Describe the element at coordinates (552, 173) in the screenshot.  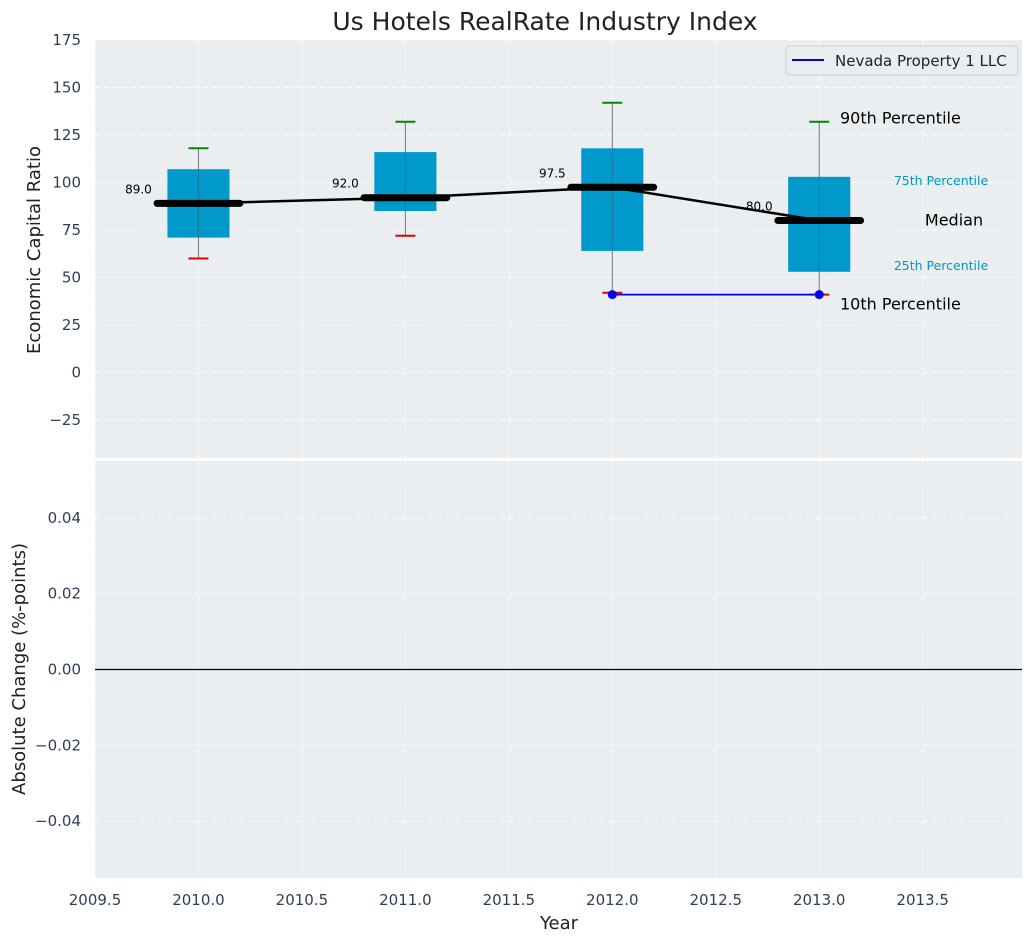
I see `median-value-label: 97.5` at that location.